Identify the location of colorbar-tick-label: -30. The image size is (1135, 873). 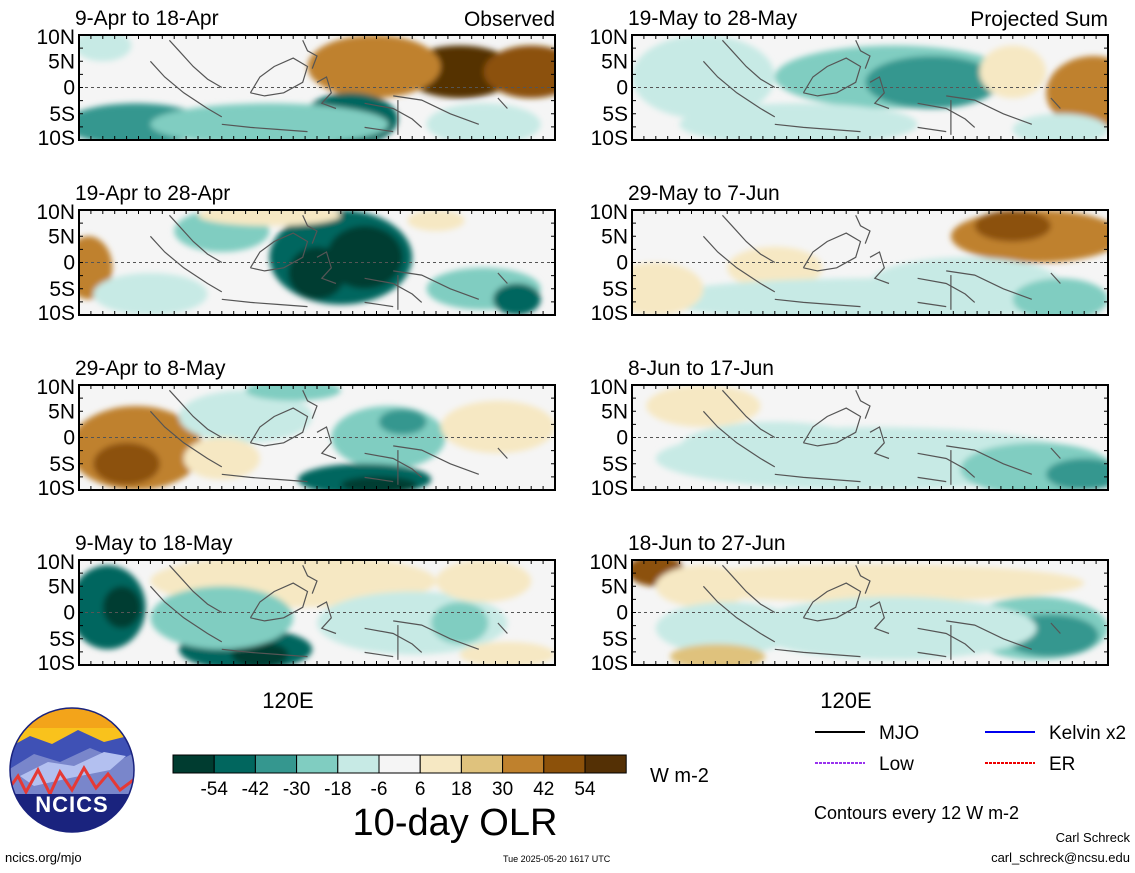
(296, 789).